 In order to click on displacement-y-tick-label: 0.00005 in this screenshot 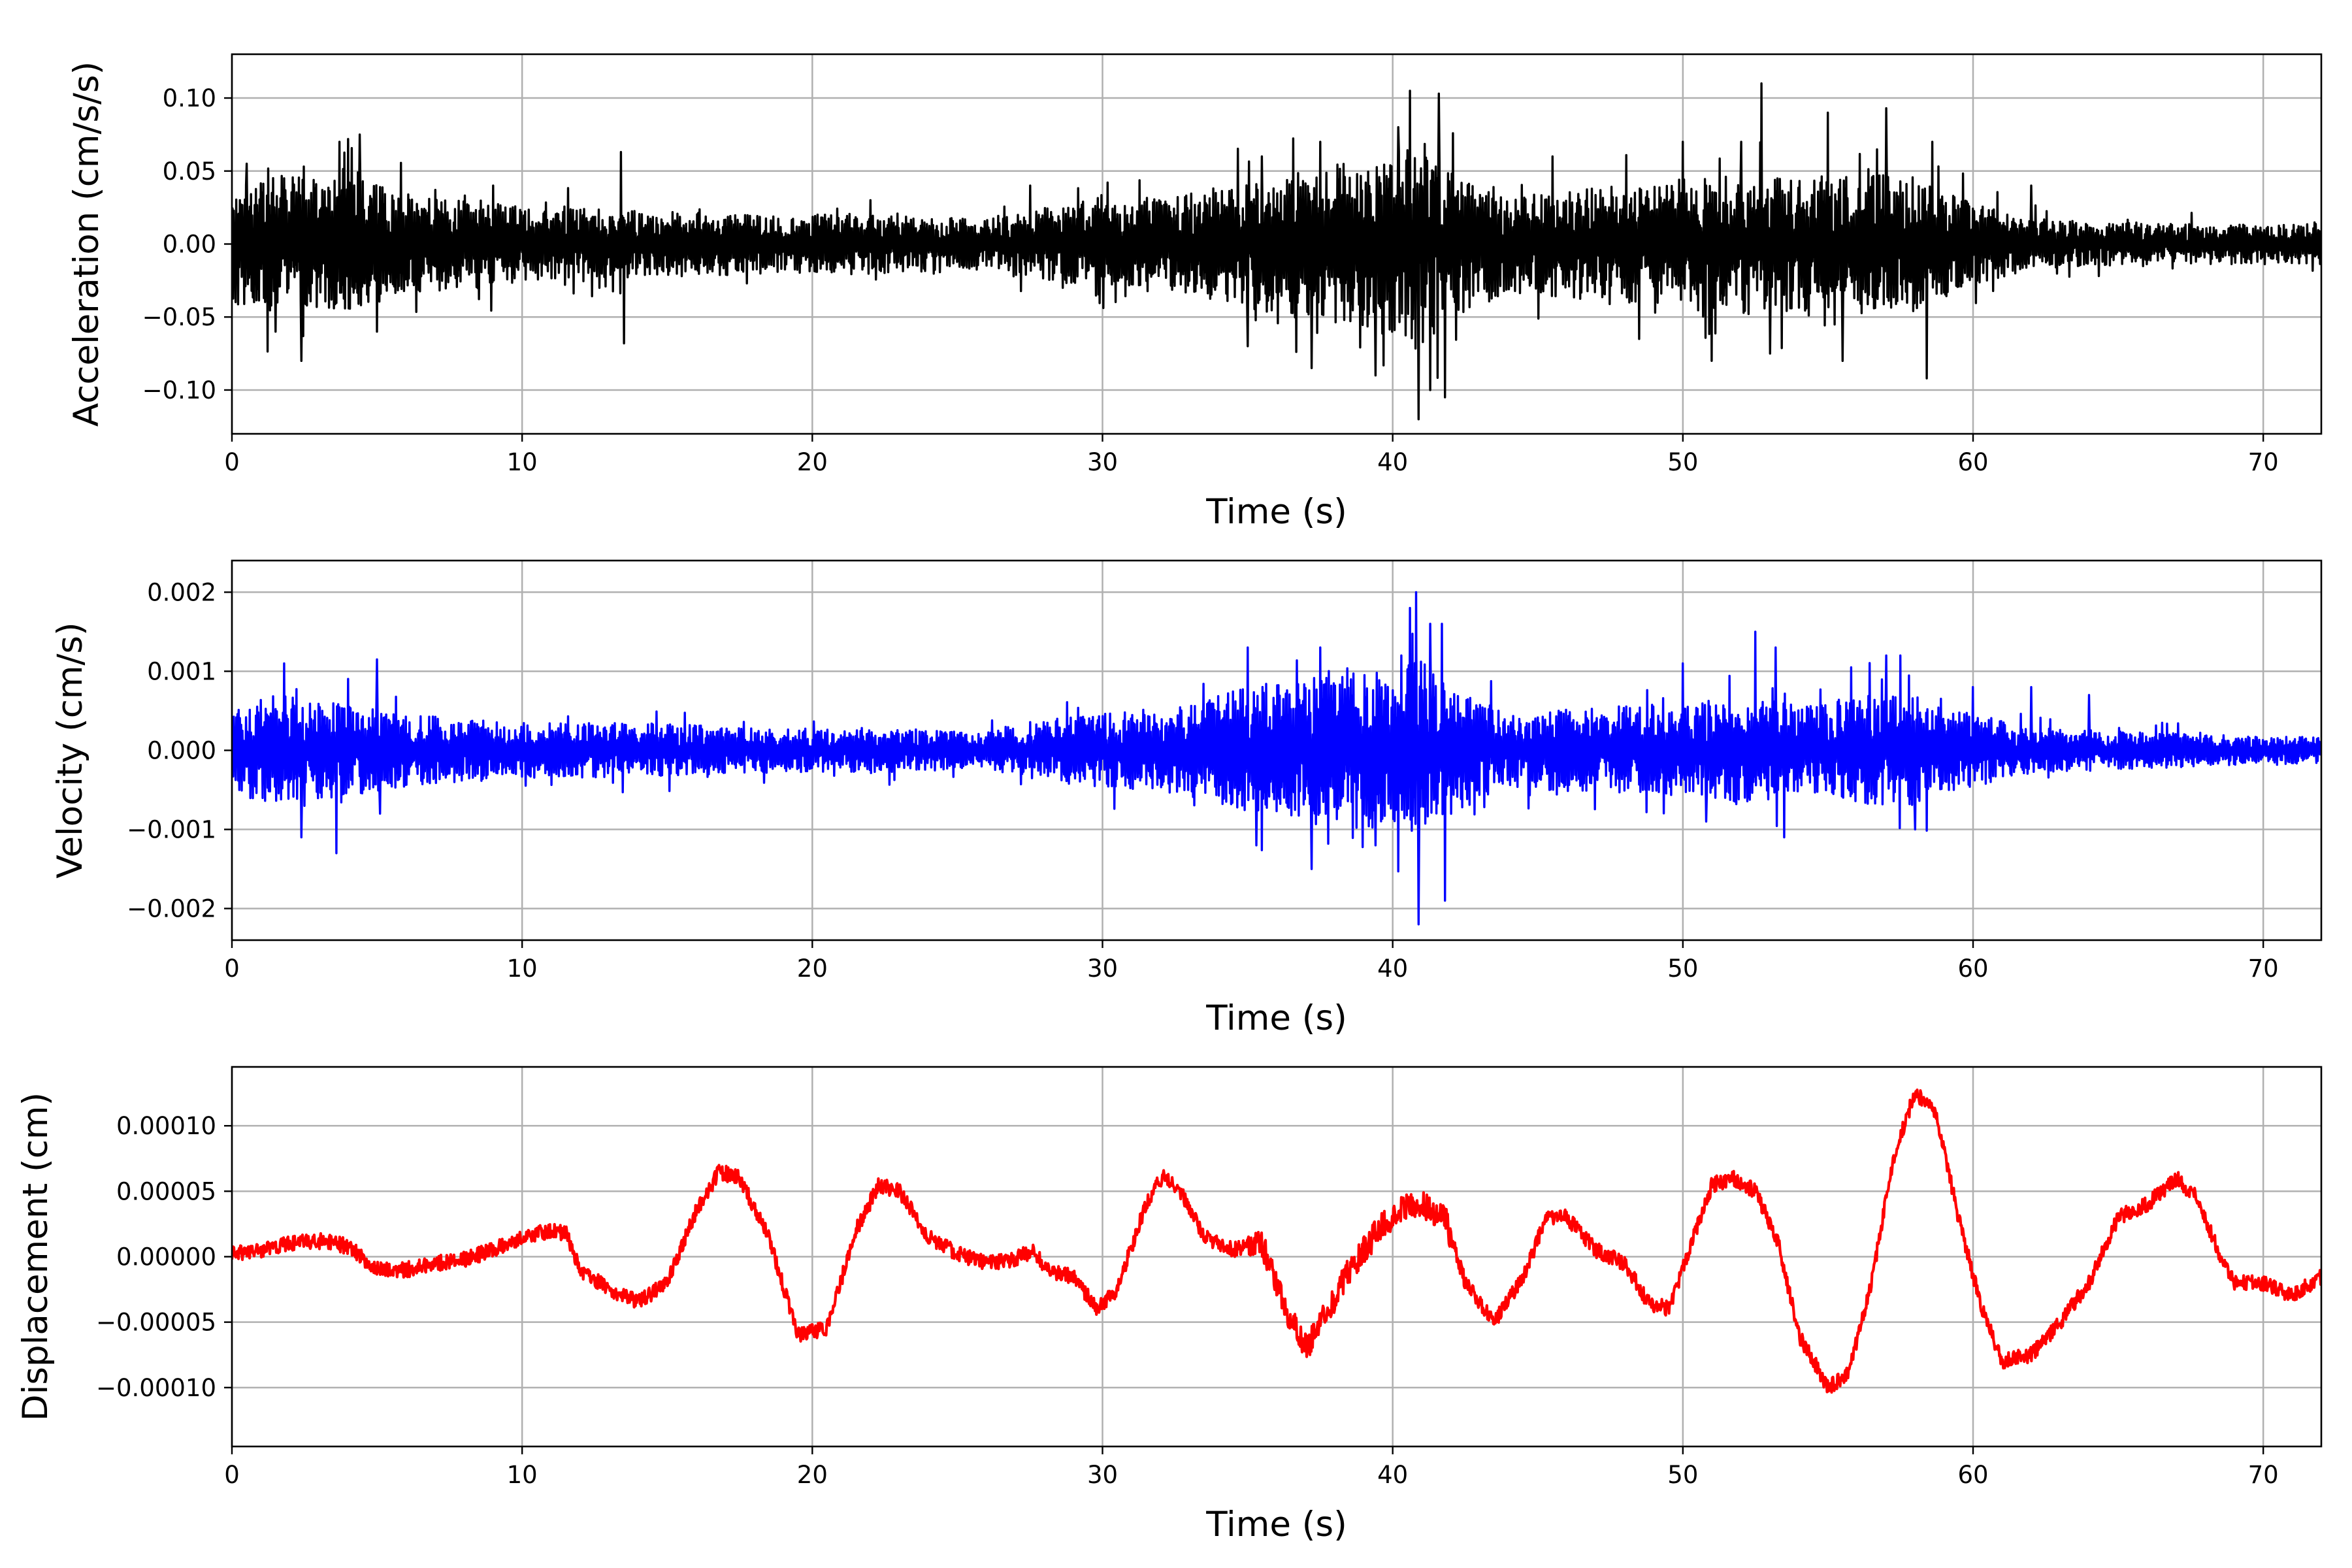, I will do `click(166, 1191)`.